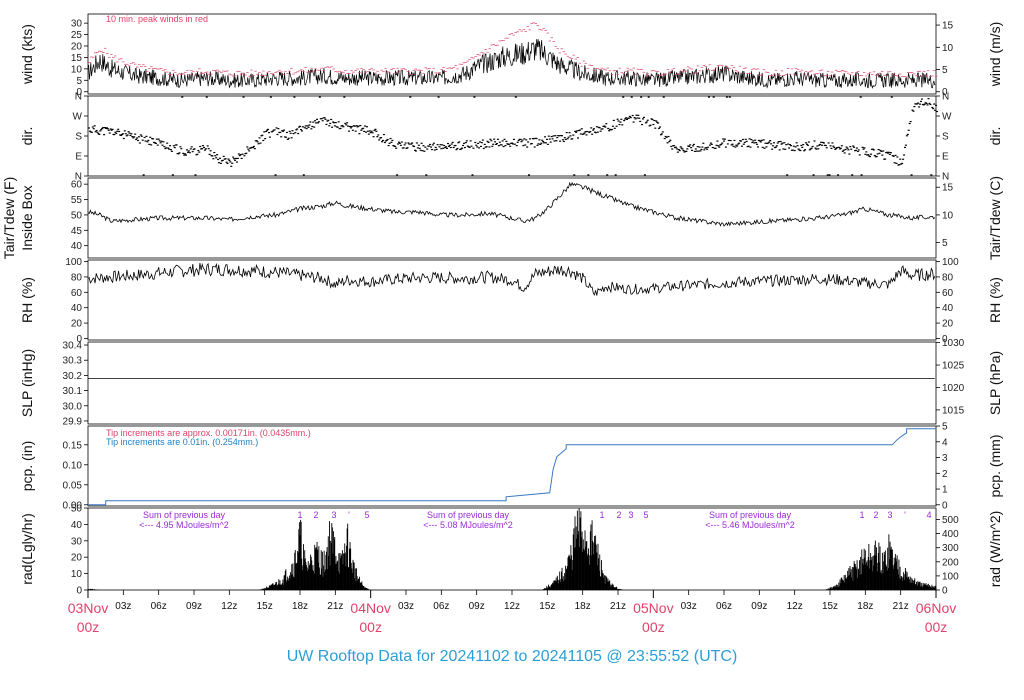  What do you see at coordinates (995, 55) in the screenshot?
I see `wind-ylabel-right: wind (m/s)` at bounding box center [995, 55].